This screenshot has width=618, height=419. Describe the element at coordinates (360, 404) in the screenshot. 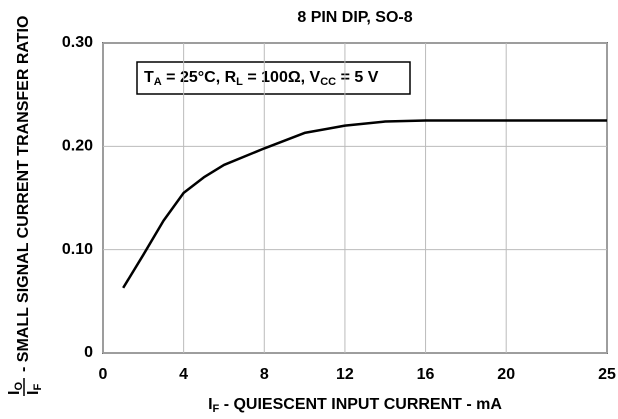

I see `text-part: - QUIESCENT INPUT CURRENT - mA` at that location.